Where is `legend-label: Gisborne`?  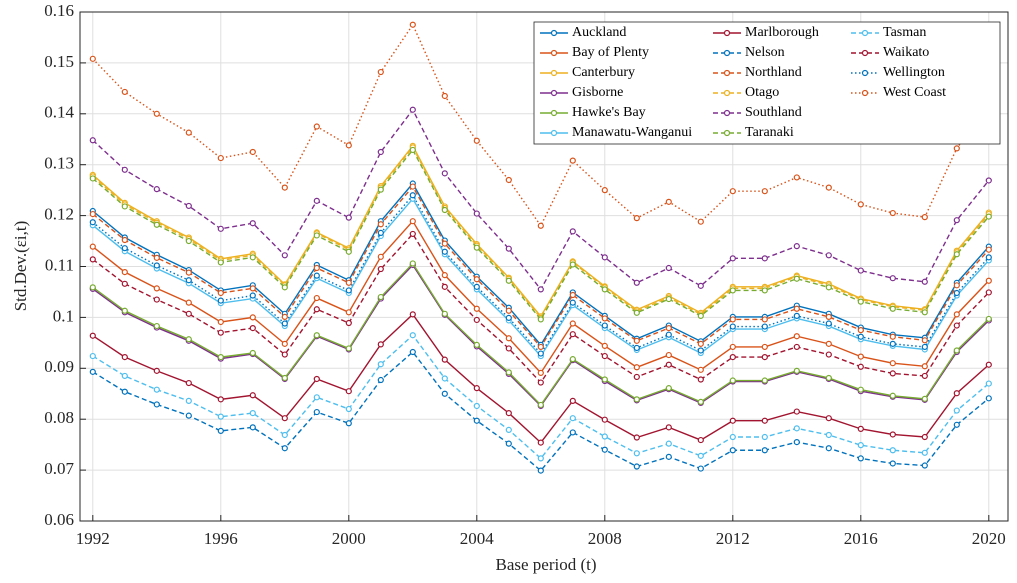
legend-label: Gisborne is located at coordinates (597, 92).